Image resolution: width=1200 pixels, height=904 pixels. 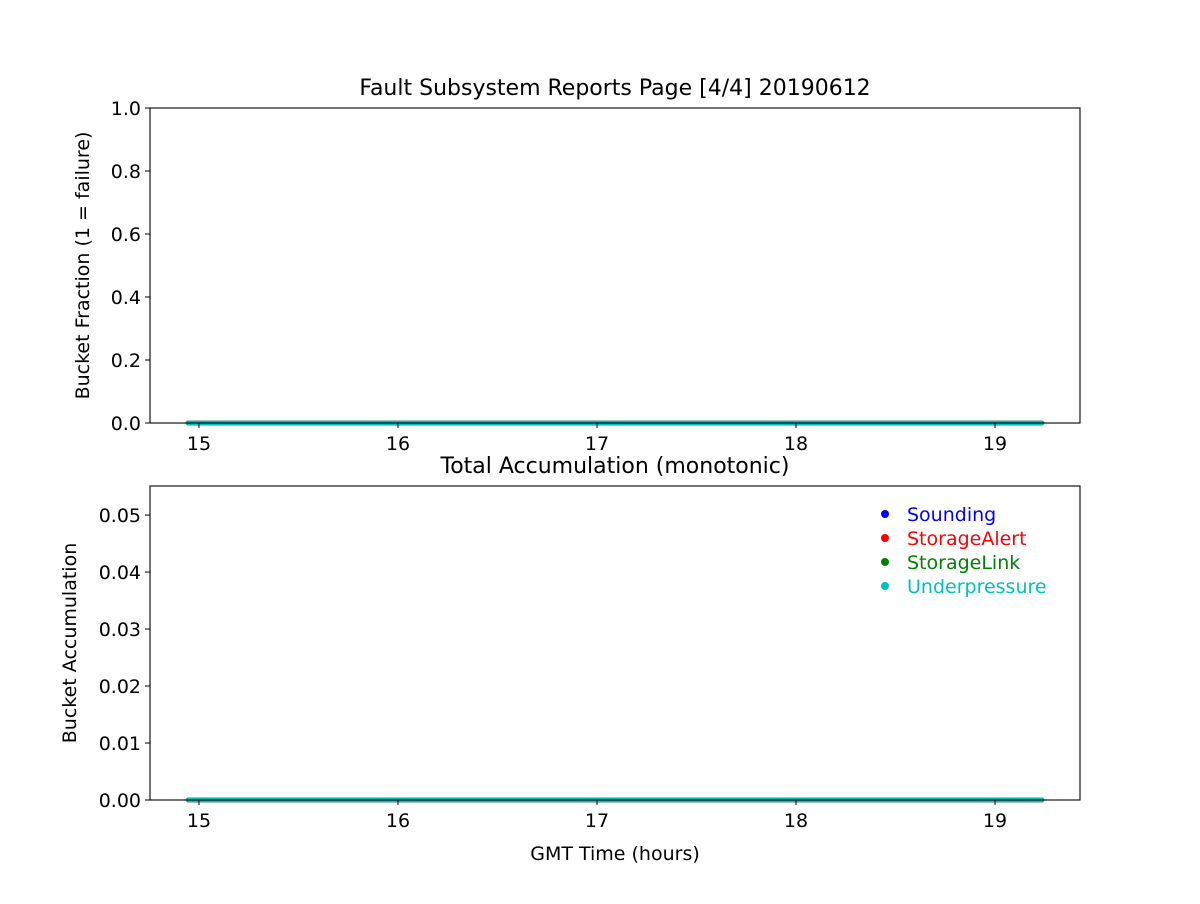 What do you see at coordinates (126, 109) in the screenshot?
I see `y-tick-label: 1.0` at bounding box center [126, 109].